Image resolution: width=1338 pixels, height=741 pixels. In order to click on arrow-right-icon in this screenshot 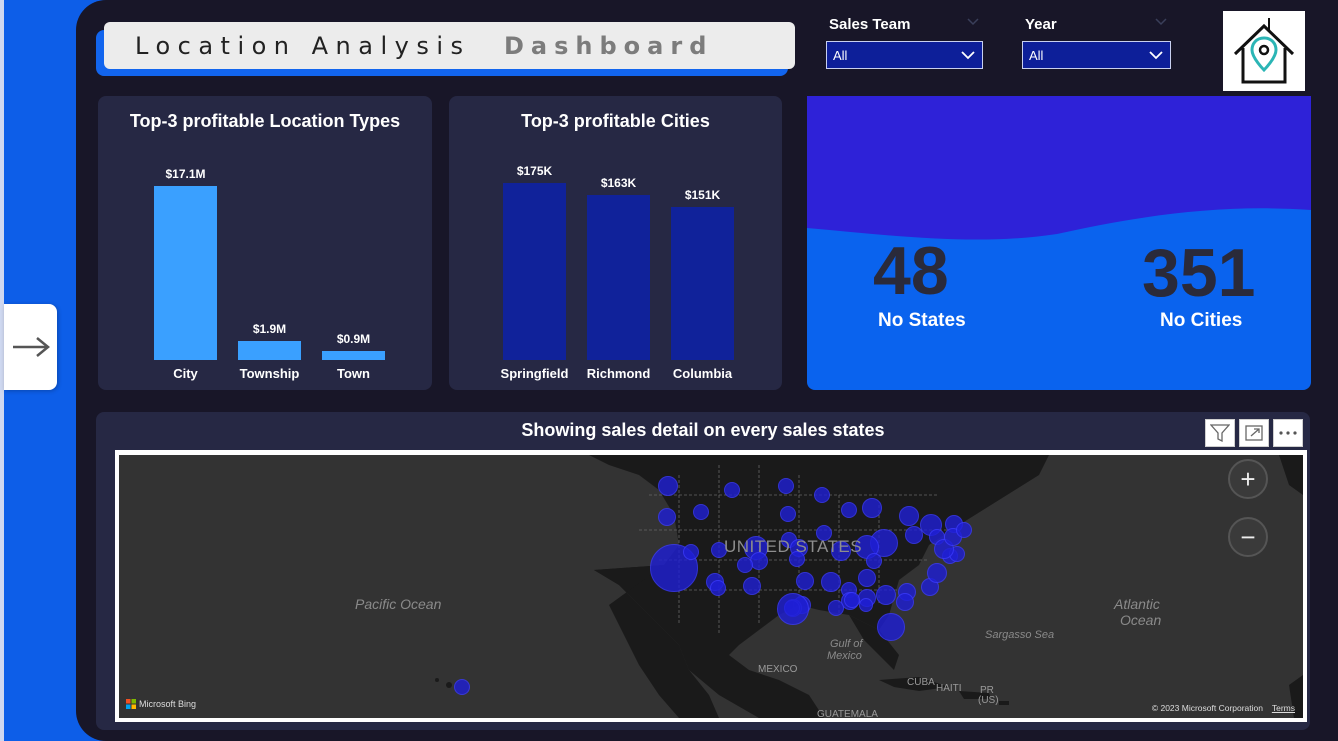, I will do `click(31, 347)`.